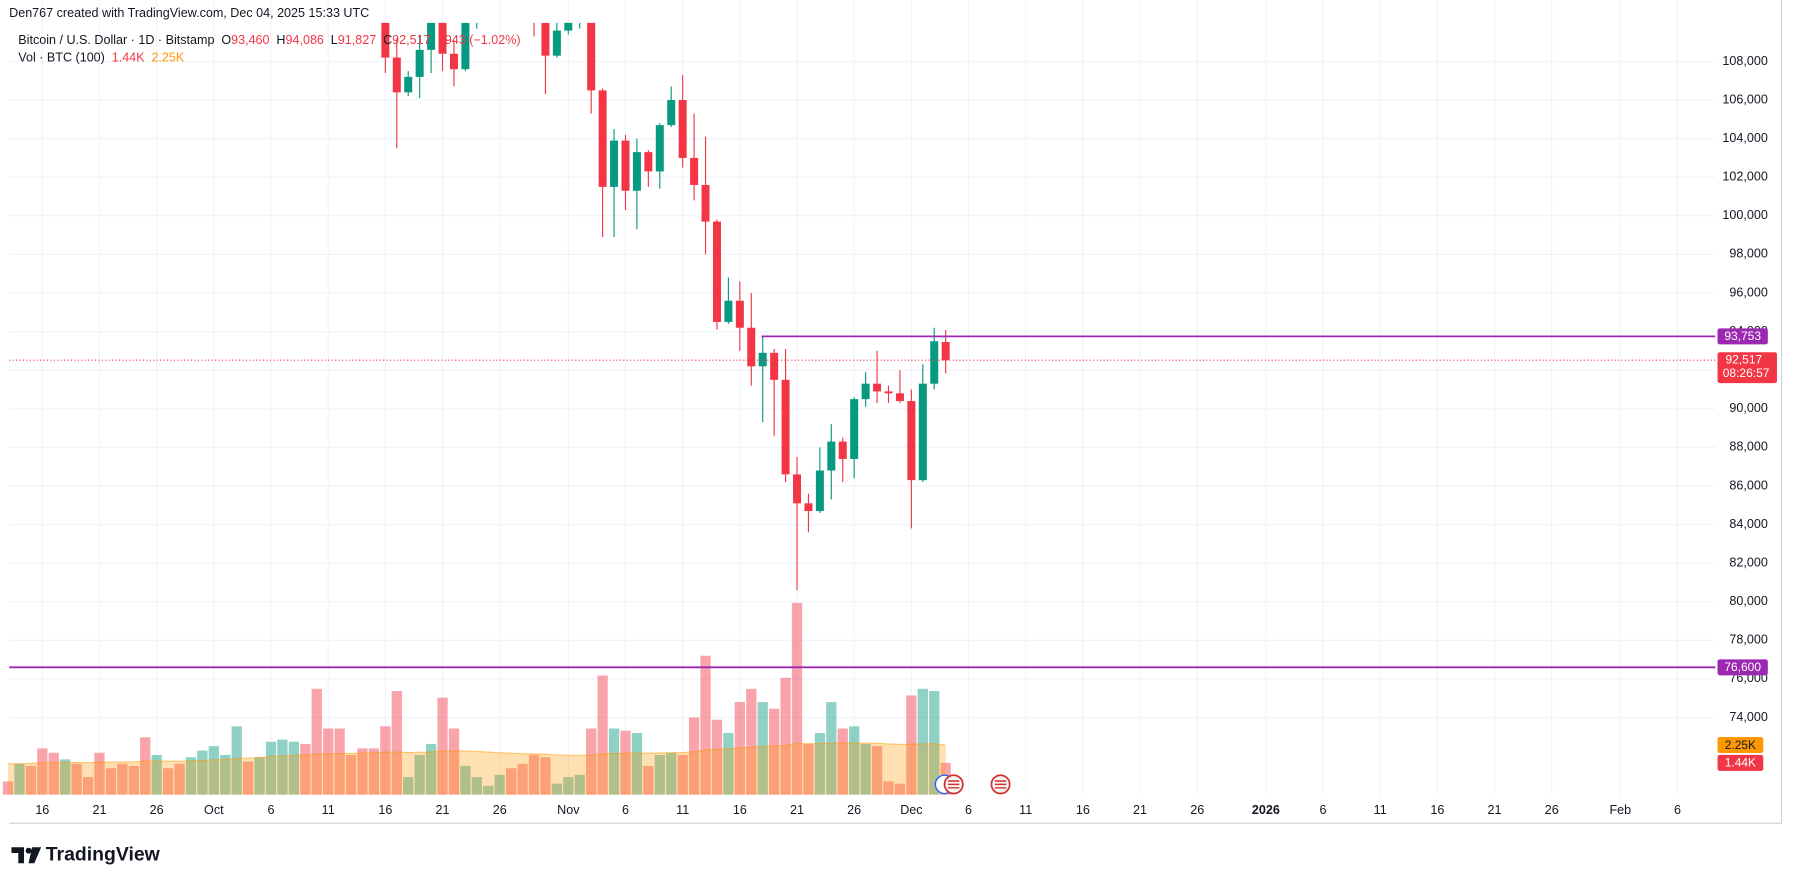 The width and height of the screenshot is (1793, 885). I want to click on price-label: 93,753, so click(1742, 336).